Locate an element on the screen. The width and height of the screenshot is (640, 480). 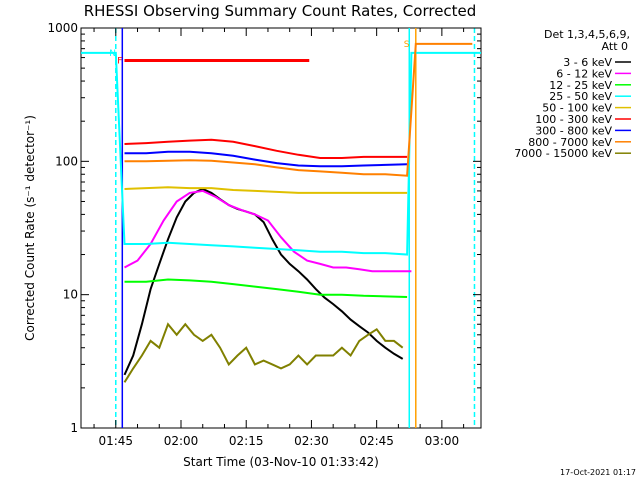
y-tick-label-1: 10 is located at coordinates (70, 295).